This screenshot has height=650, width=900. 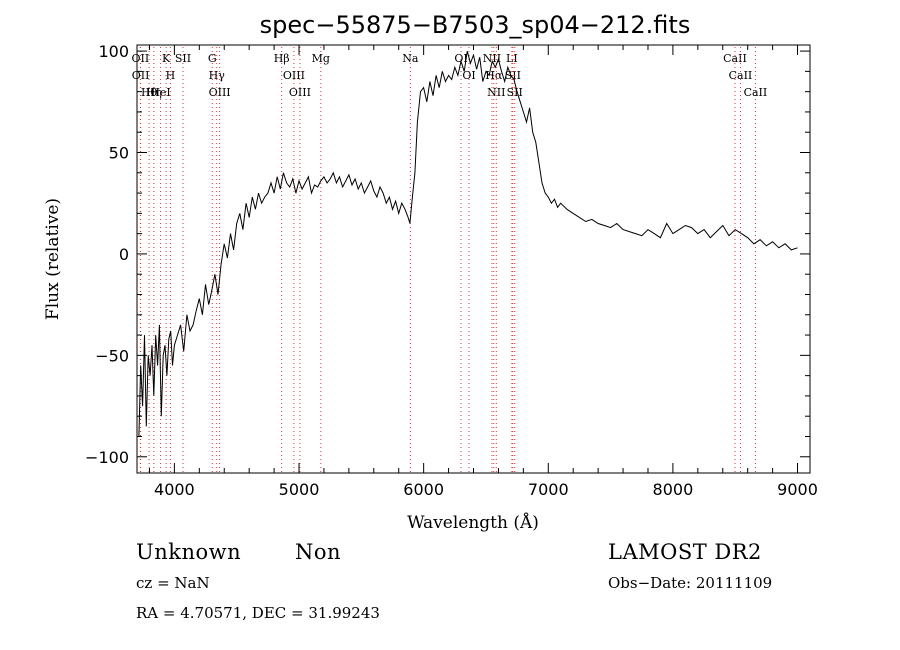 What do you see at coordinates (475, 25) in the screenshot?
I see `chart-title: spec−55875−B7503_sp04−212.fits` at bounding box center [475, 25].